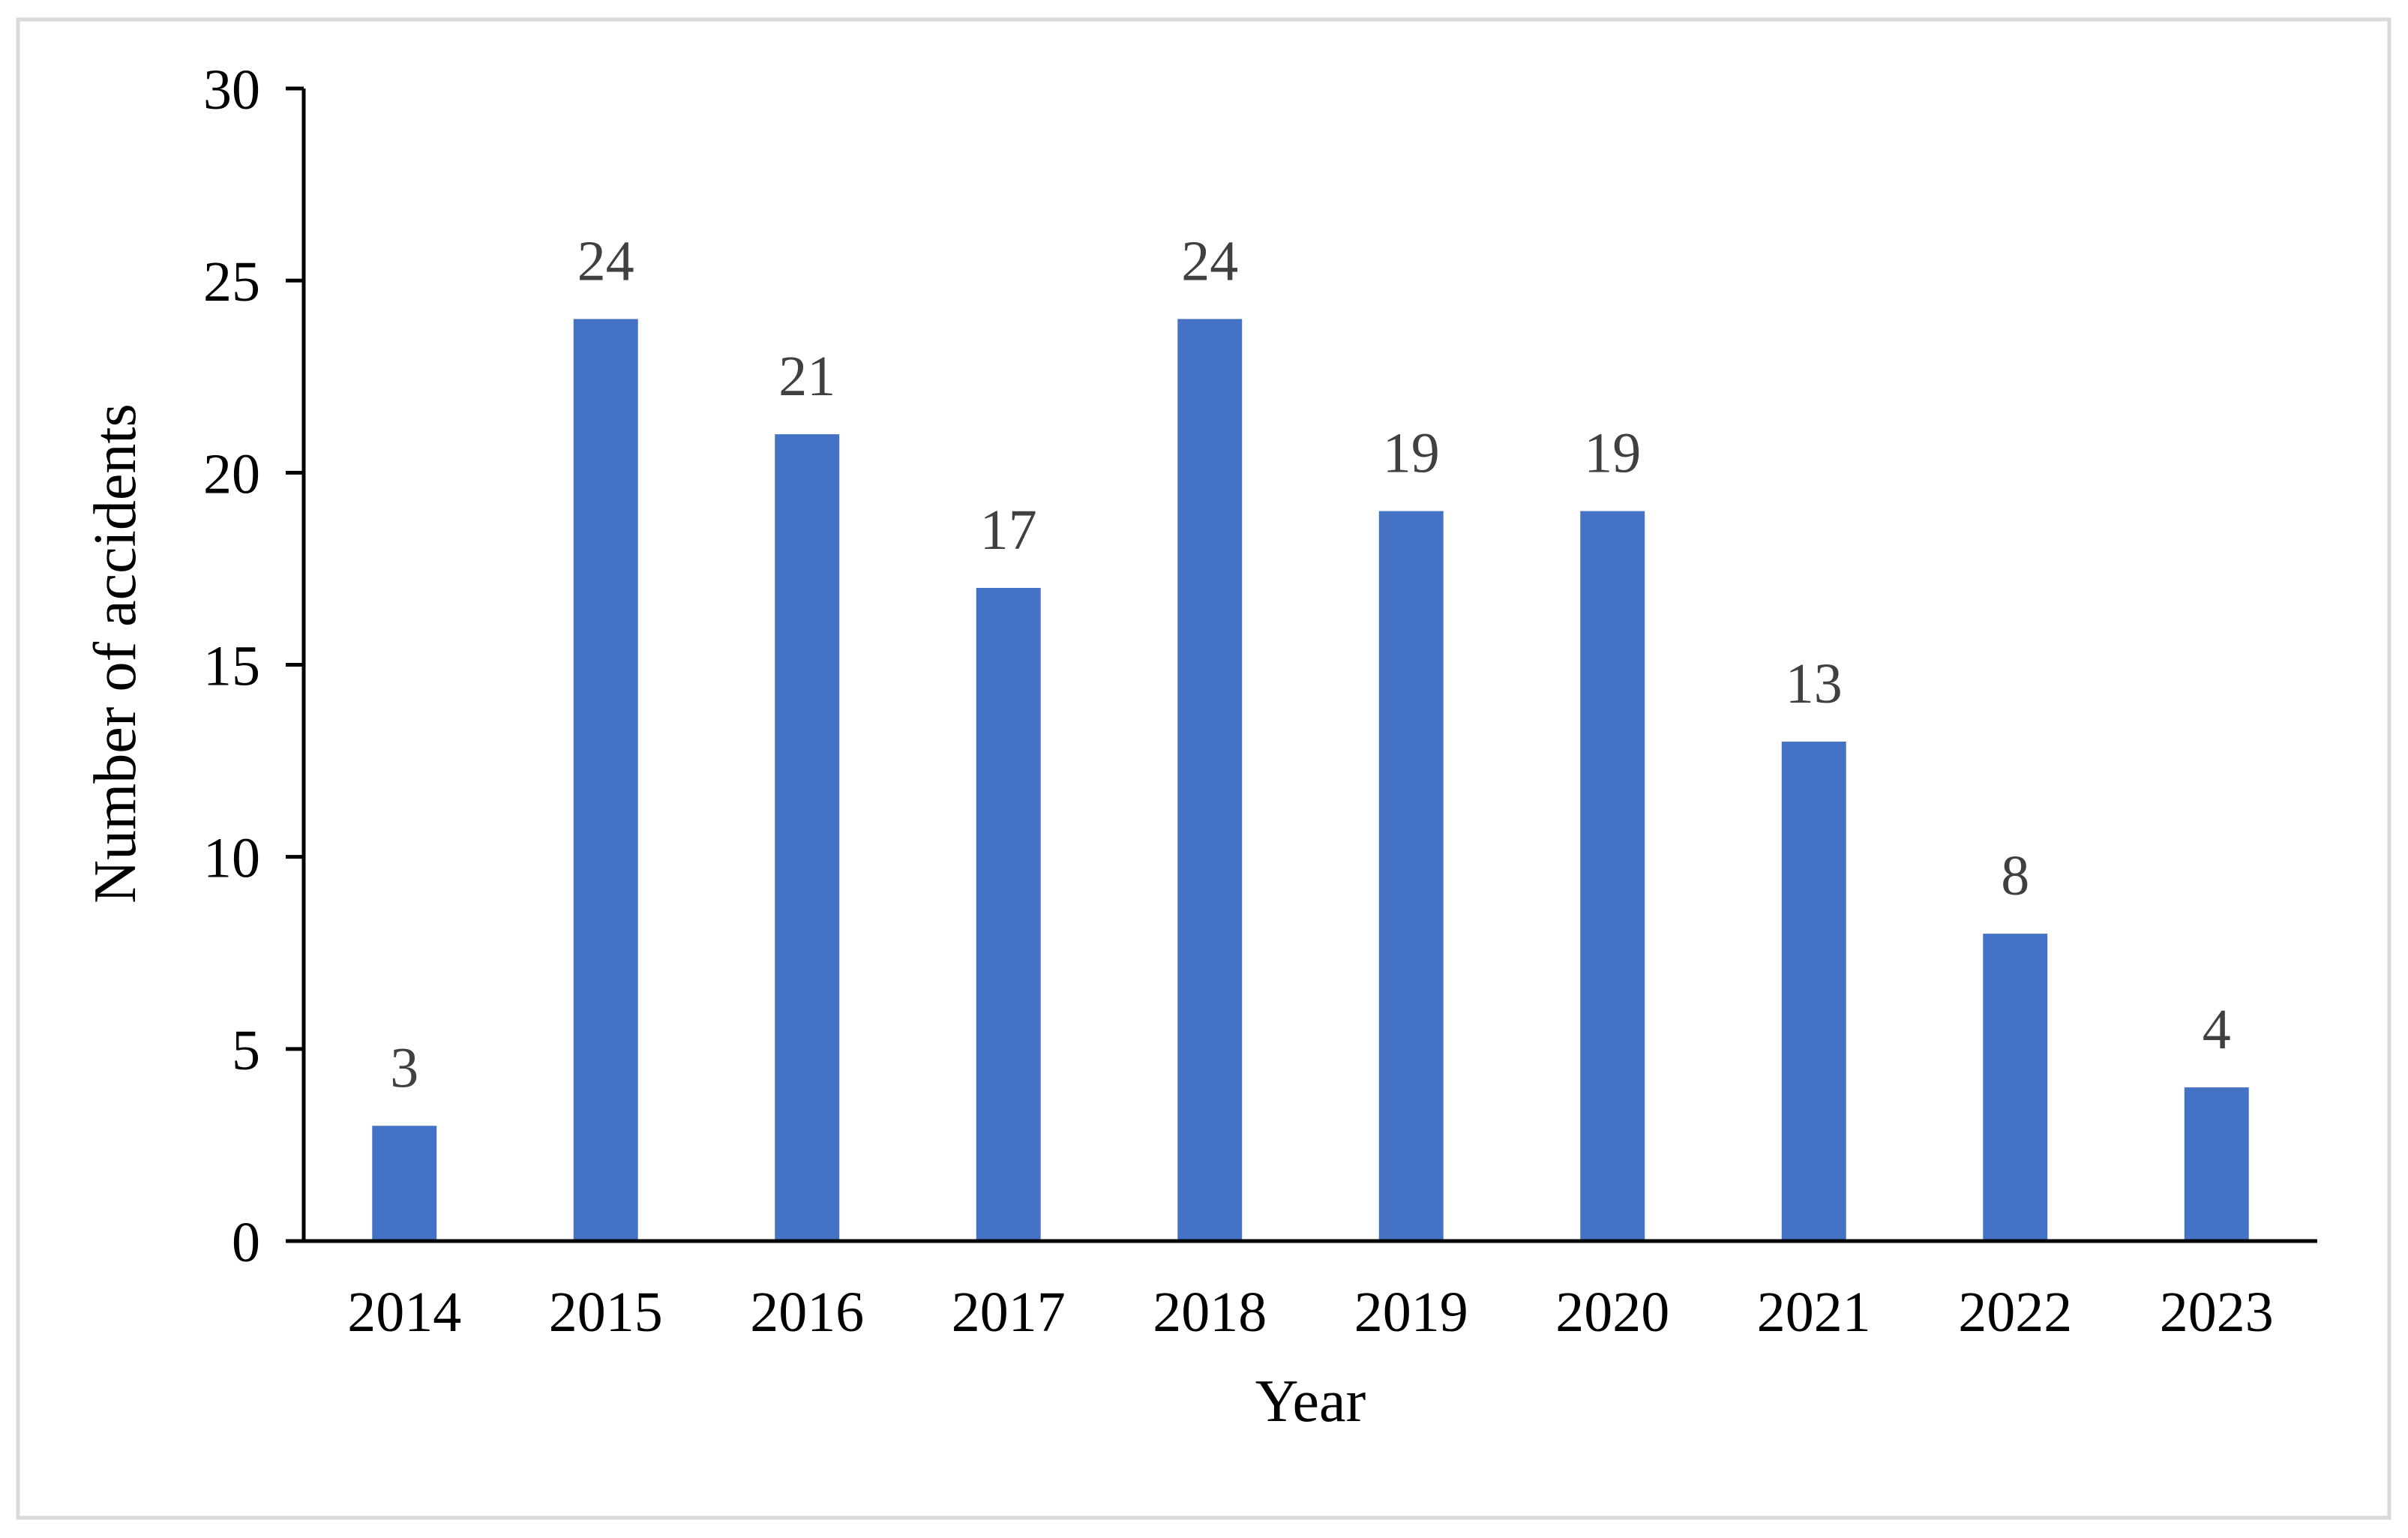 The width and height of the screenshot is (2408, 1538). What do you see at coordinates (246, 1242) in the screenshot?
I see `y-tick-label: 0` at bounding box center [246, 1242].